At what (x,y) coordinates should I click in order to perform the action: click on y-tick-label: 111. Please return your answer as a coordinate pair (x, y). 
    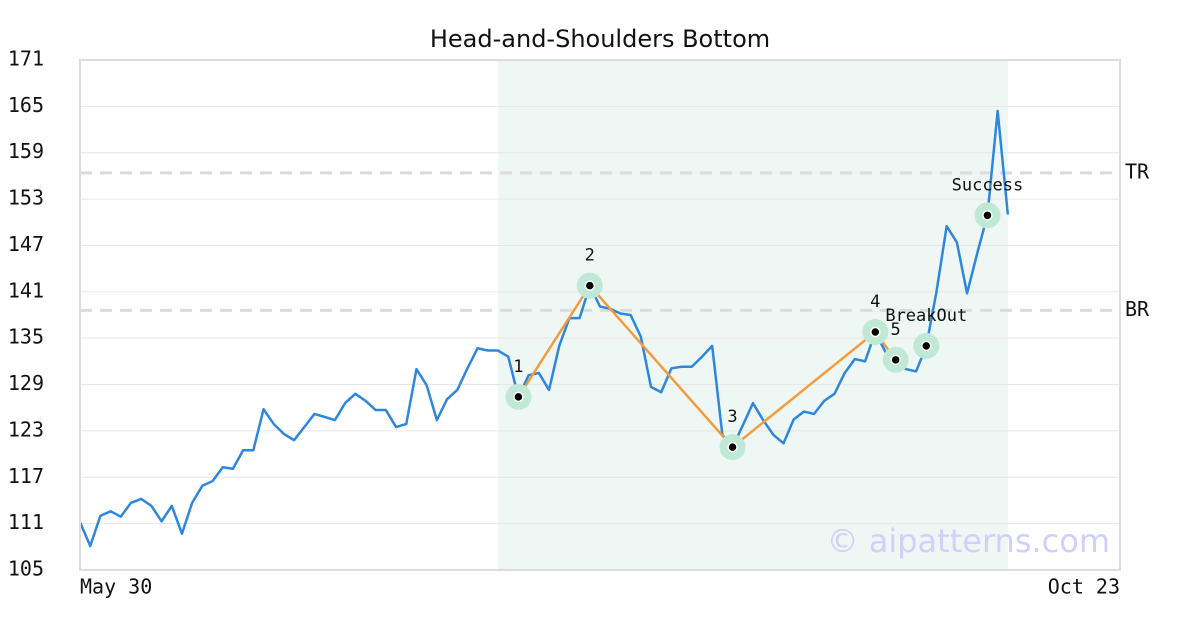
    Looking at the image, I should click on (26, 522).